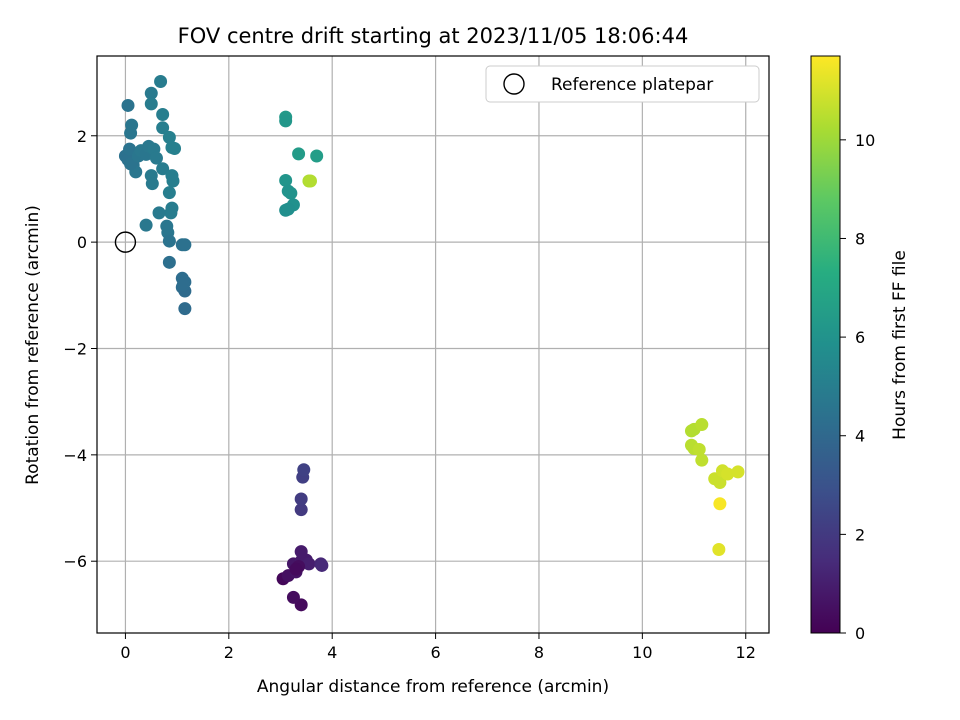 The image size is (960, 720). I want to click on x-axis: 0 2 4 6 8 10 12, so click(438, 647).